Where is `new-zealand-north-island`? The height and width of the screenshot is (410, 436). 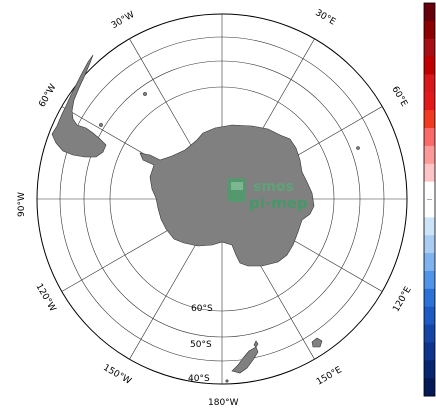 new-zealand-north-island is located at coordinates (256, 344).